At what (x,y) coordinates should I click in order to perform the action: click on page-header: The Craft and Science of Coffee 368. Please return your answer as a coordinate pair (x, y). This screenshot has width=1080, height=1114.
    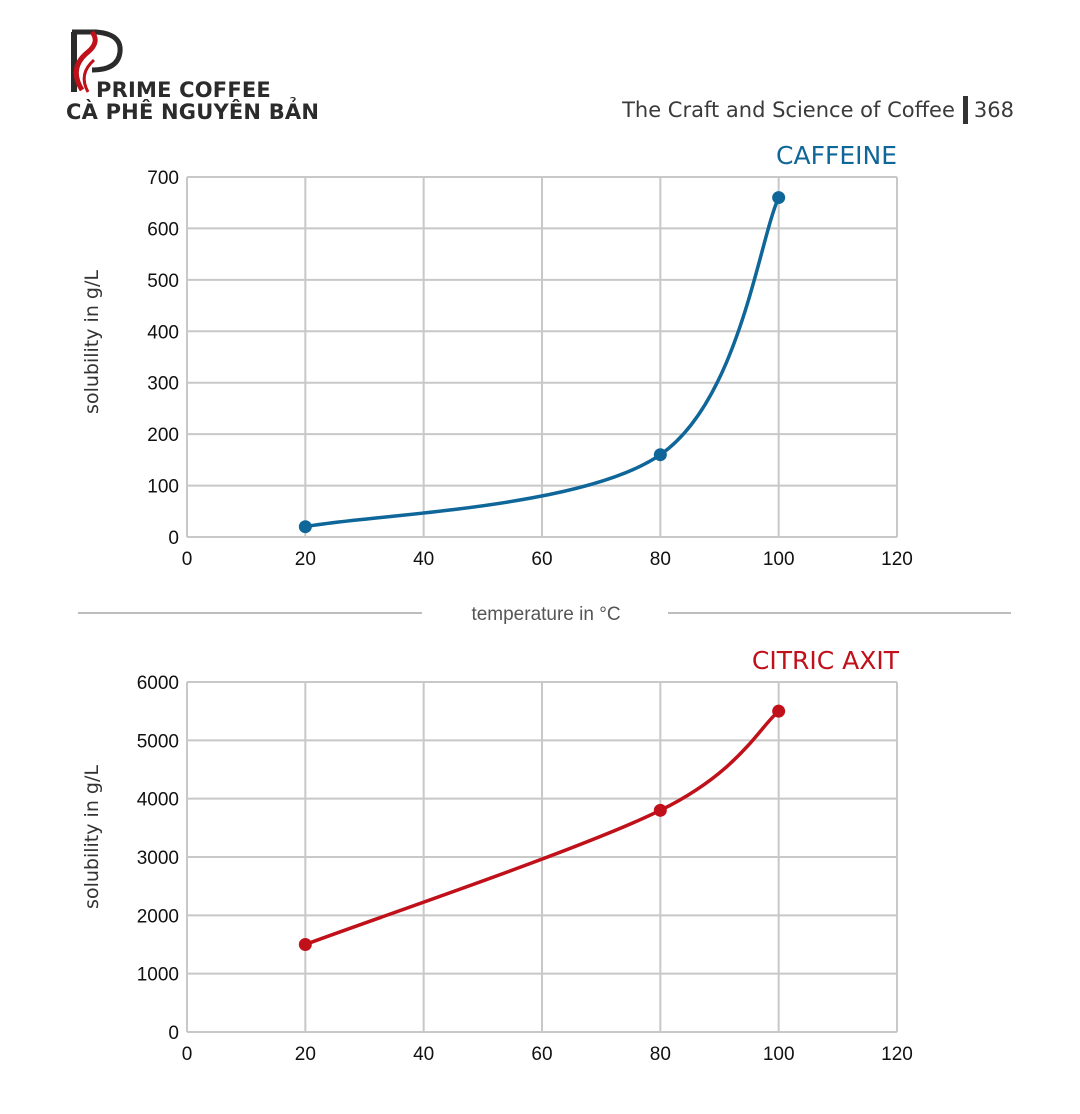
    Looking at the image, I should click on (818, 110).